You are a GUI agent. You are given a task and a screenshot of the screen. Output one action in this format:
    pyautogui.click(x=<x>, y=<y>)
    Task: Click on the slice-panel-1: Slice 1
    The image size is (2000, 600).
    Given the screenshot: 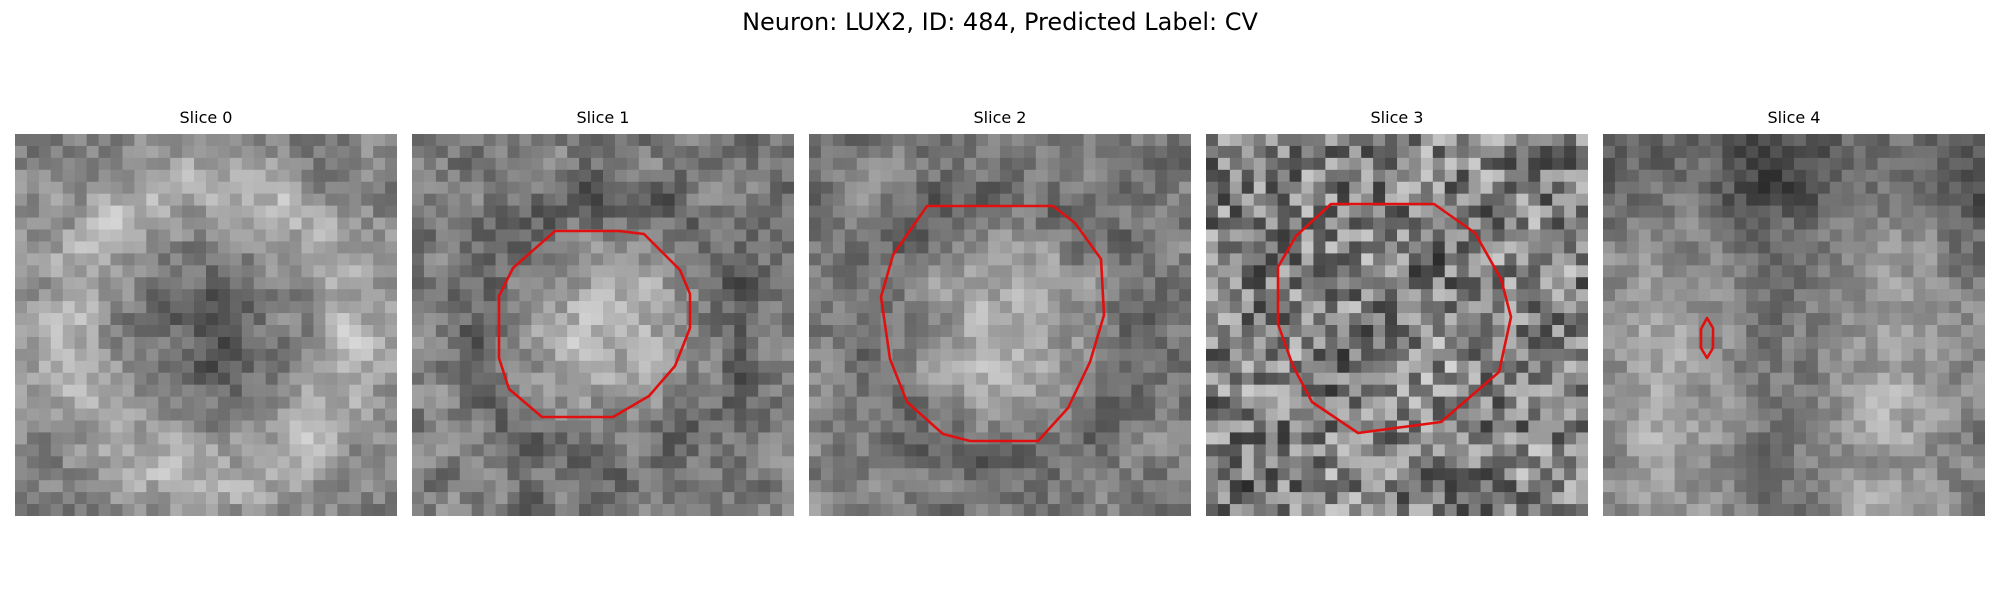 What is the action you would take?
    pyautogui.click(x=603, y=313)
    